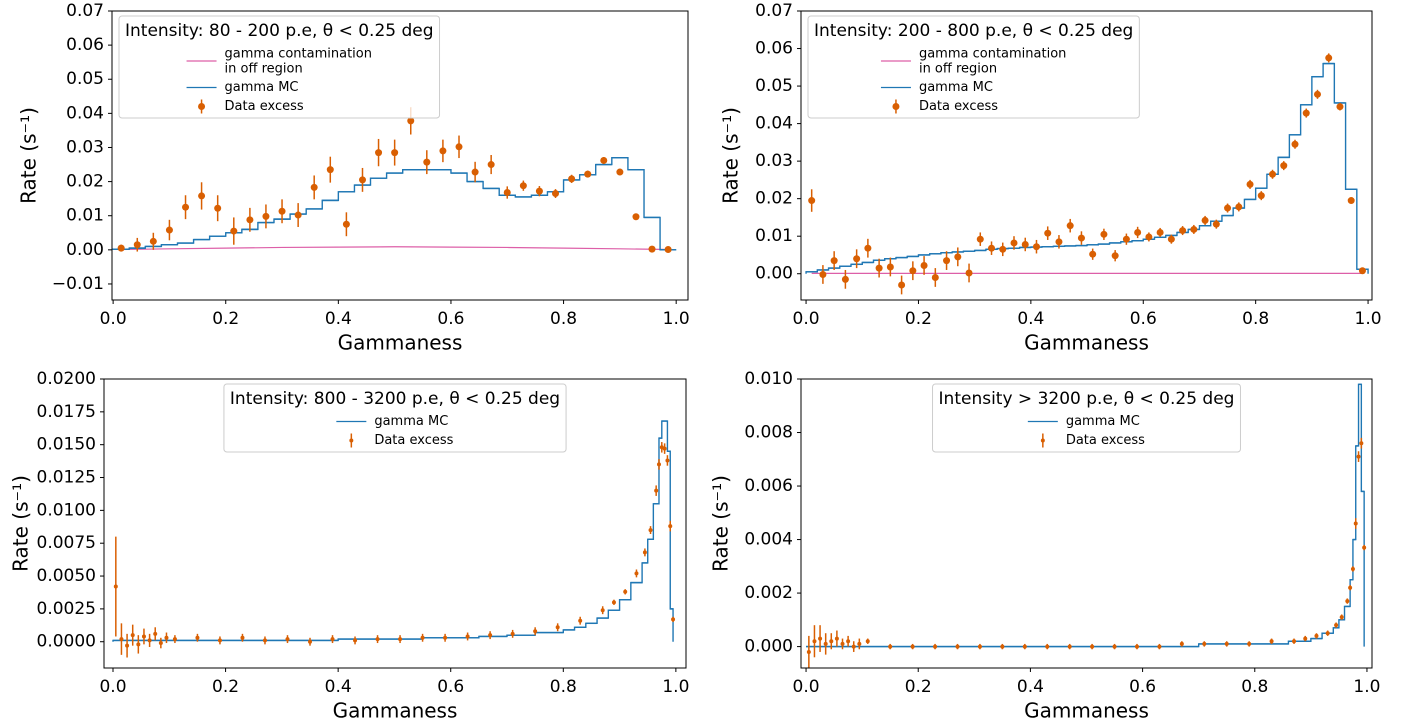  Describe the element at coordinates (768, 433) in the screenshot. I see `y-tick-label: 0.008` at that location.